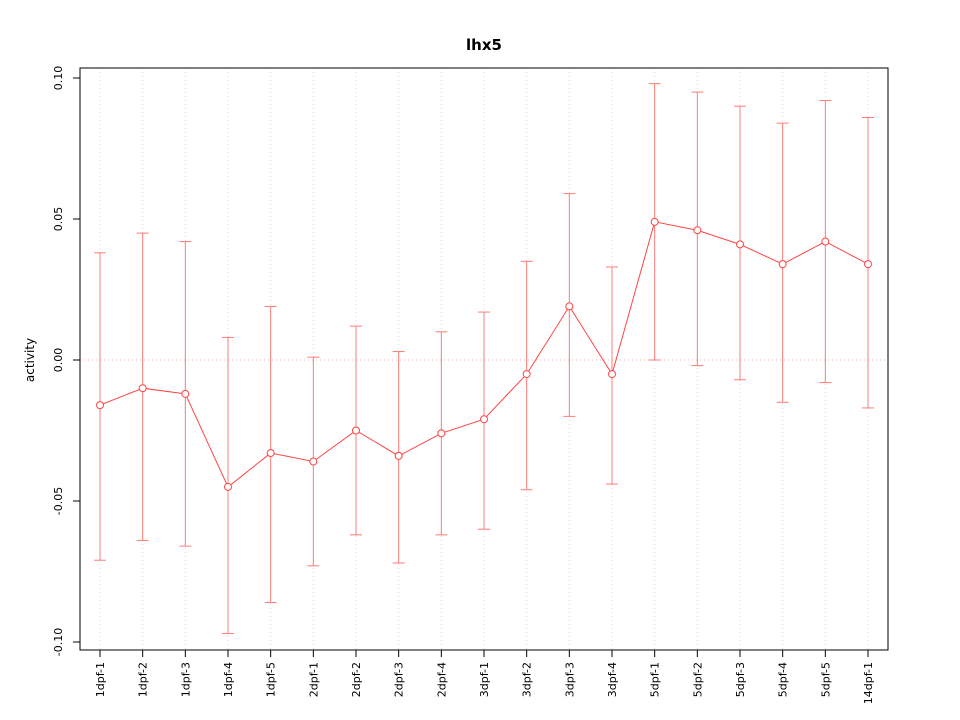  I want to click on y-tick-label: 0.05, so click(58, 219).